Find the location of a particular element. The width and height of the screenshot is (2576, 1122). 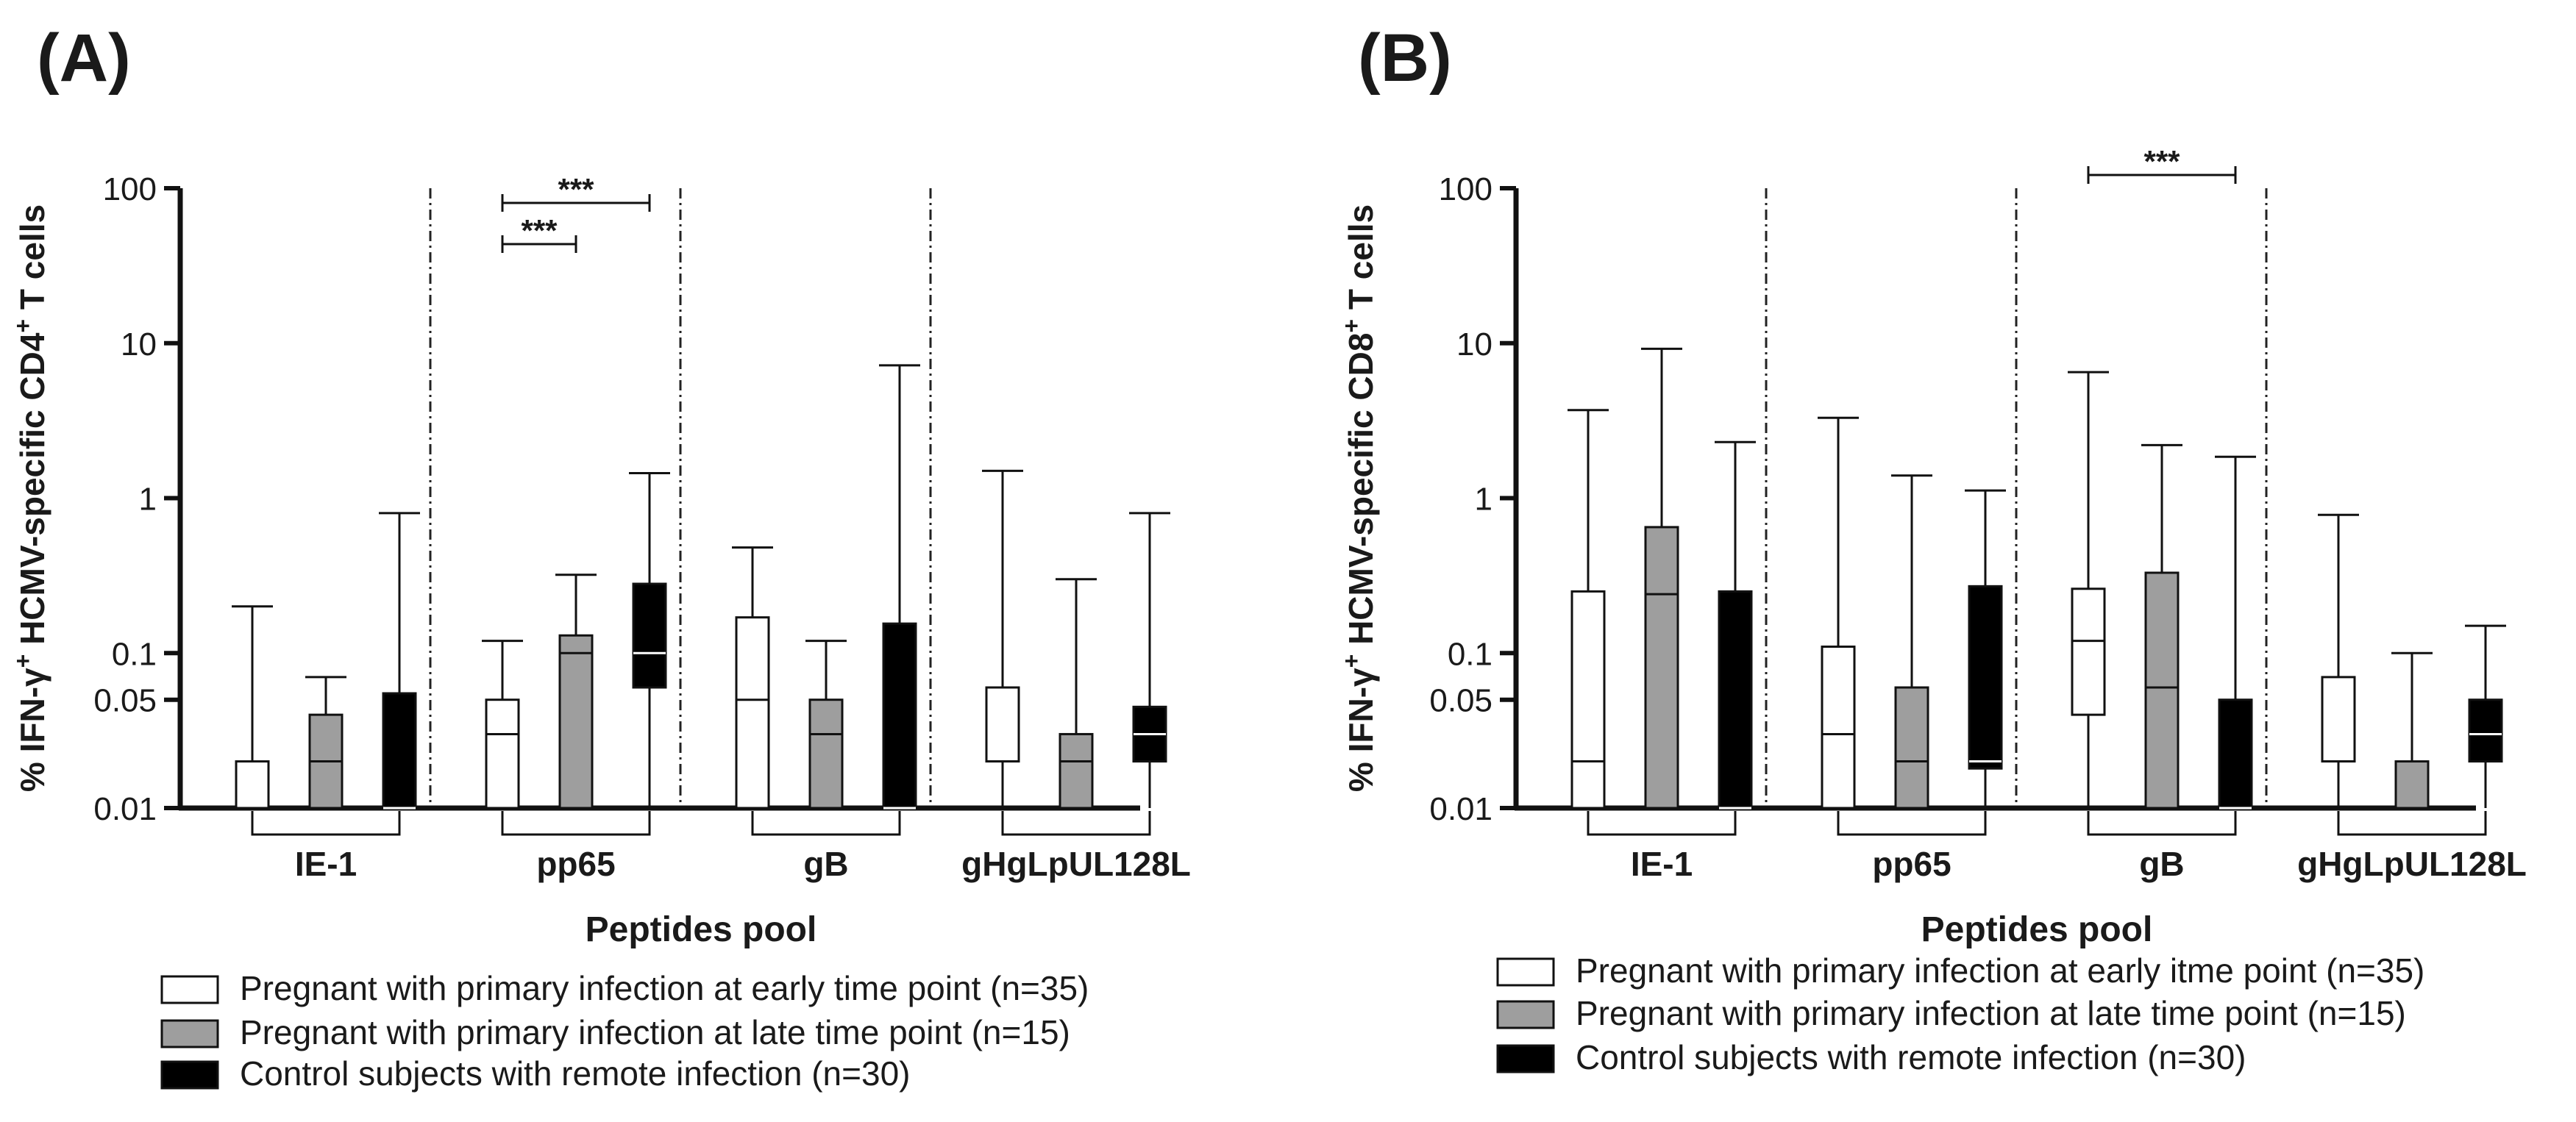

box-late-pp65 is located at coordinates (576, 691).